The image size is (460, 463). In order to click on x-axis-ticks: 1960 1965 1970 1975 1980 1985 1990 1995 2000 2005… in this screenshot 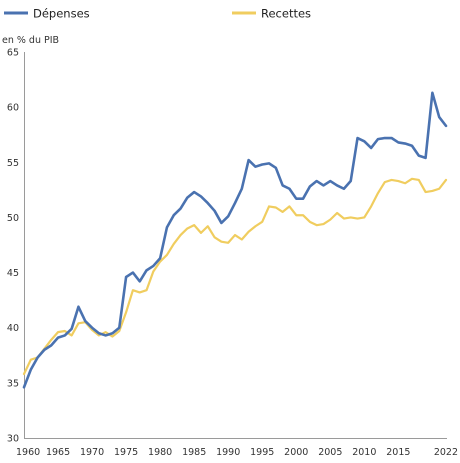, I will do `click(237, 452)`.